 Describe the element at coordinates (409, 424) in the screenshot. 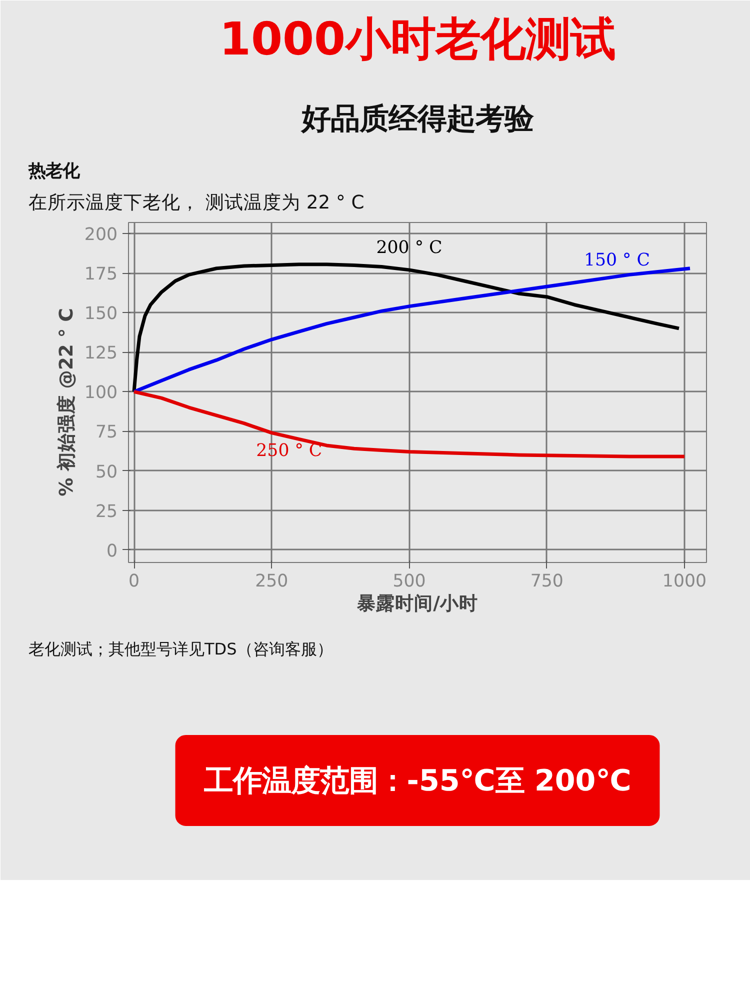

I see `line-series` at that location.